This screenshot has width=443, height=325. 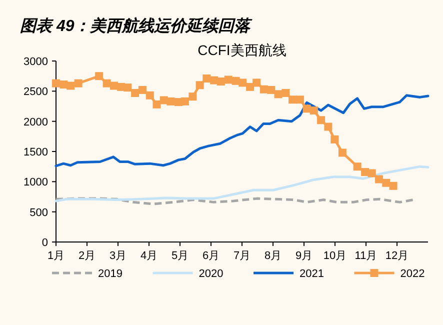 I want to click on line-series, so click(x=242, y=183).